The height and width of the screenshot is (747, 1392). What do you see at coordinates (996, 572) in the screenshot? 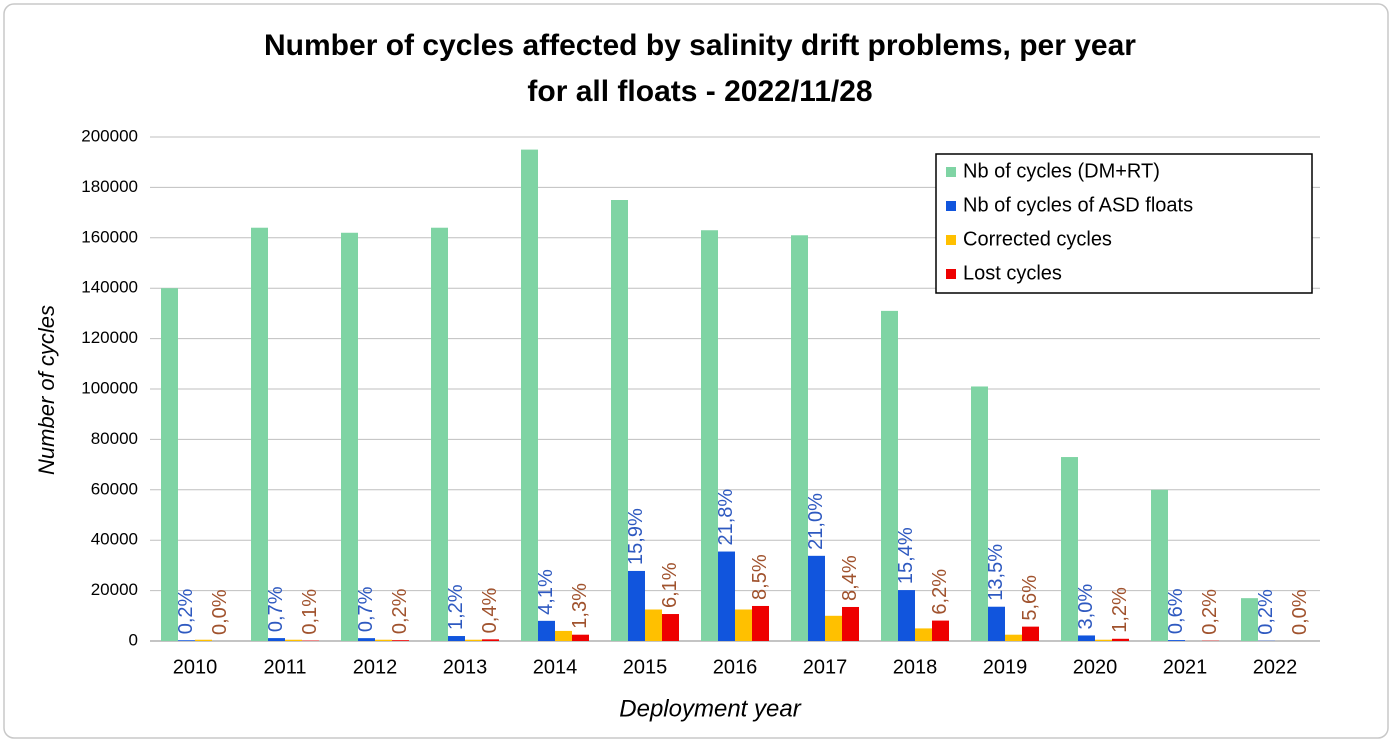
I see `data-label: 13,5%` at bounding box center [996, 572].